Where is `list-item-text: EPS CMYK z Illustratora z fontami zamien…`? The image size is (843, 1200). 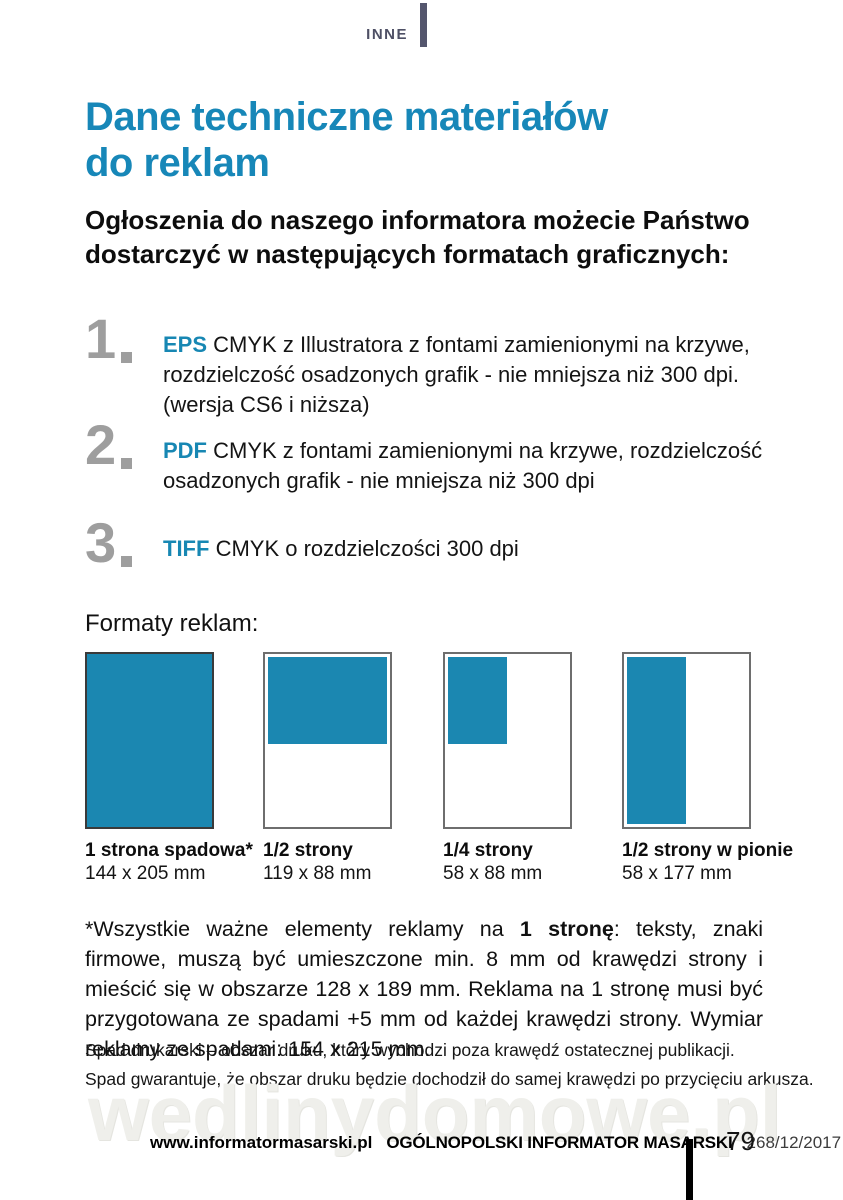
list-item-text: EPS CMYK z Illustratora z fontami zamien… is located at coordinates (473, 375).